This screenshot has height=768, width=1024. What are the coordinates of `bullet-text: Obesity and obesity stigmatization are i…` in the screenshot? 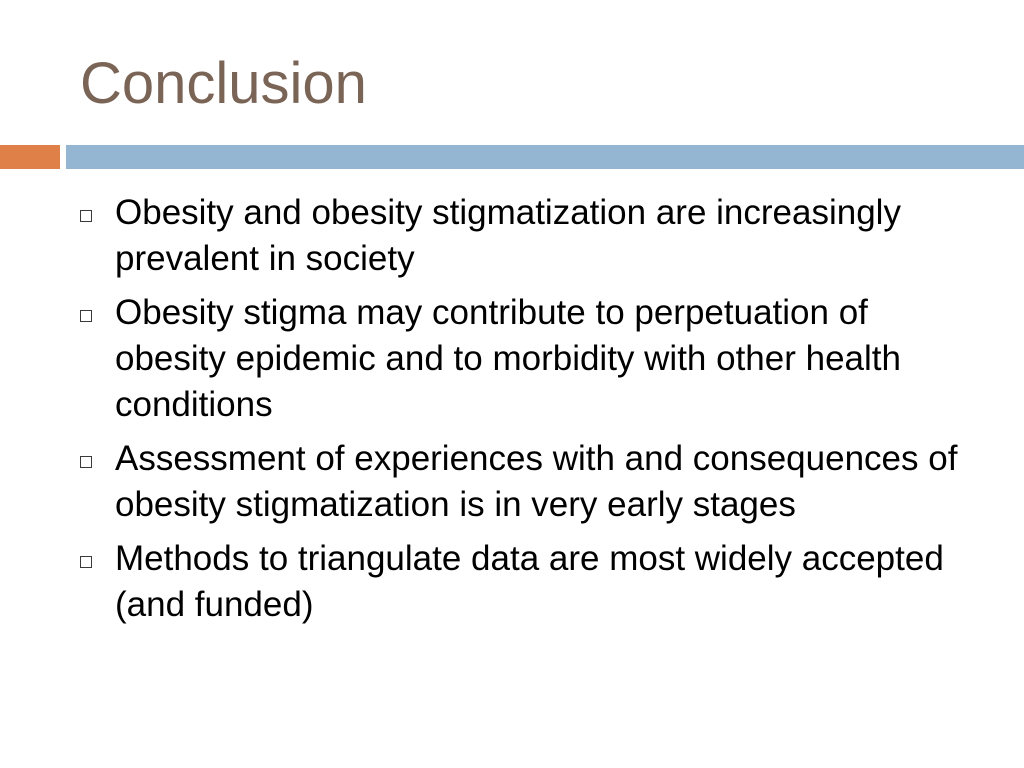 It's located at (508, 235).